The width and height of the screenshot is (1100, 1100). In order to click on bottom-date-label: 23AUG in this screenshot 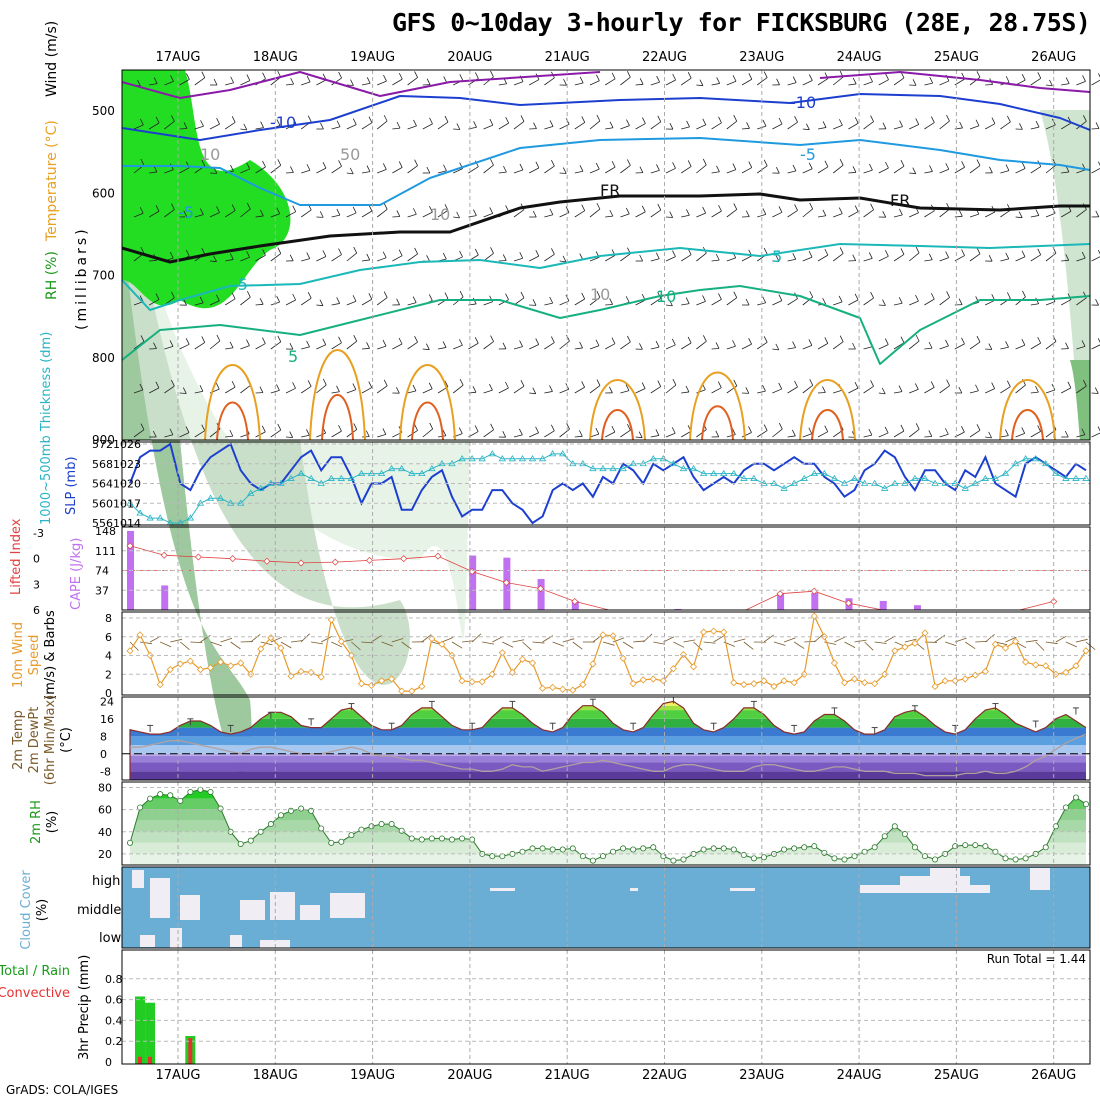, I will do `click(761, 1075)`.